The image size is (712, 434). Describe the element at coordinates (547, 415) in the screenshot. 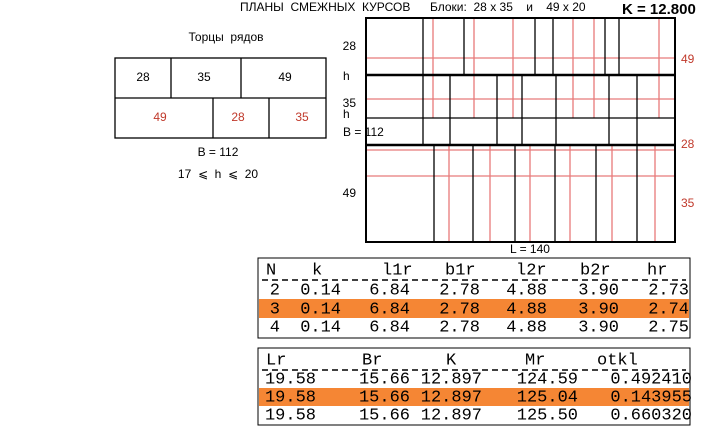

I see `cell: 125.50` at that location.